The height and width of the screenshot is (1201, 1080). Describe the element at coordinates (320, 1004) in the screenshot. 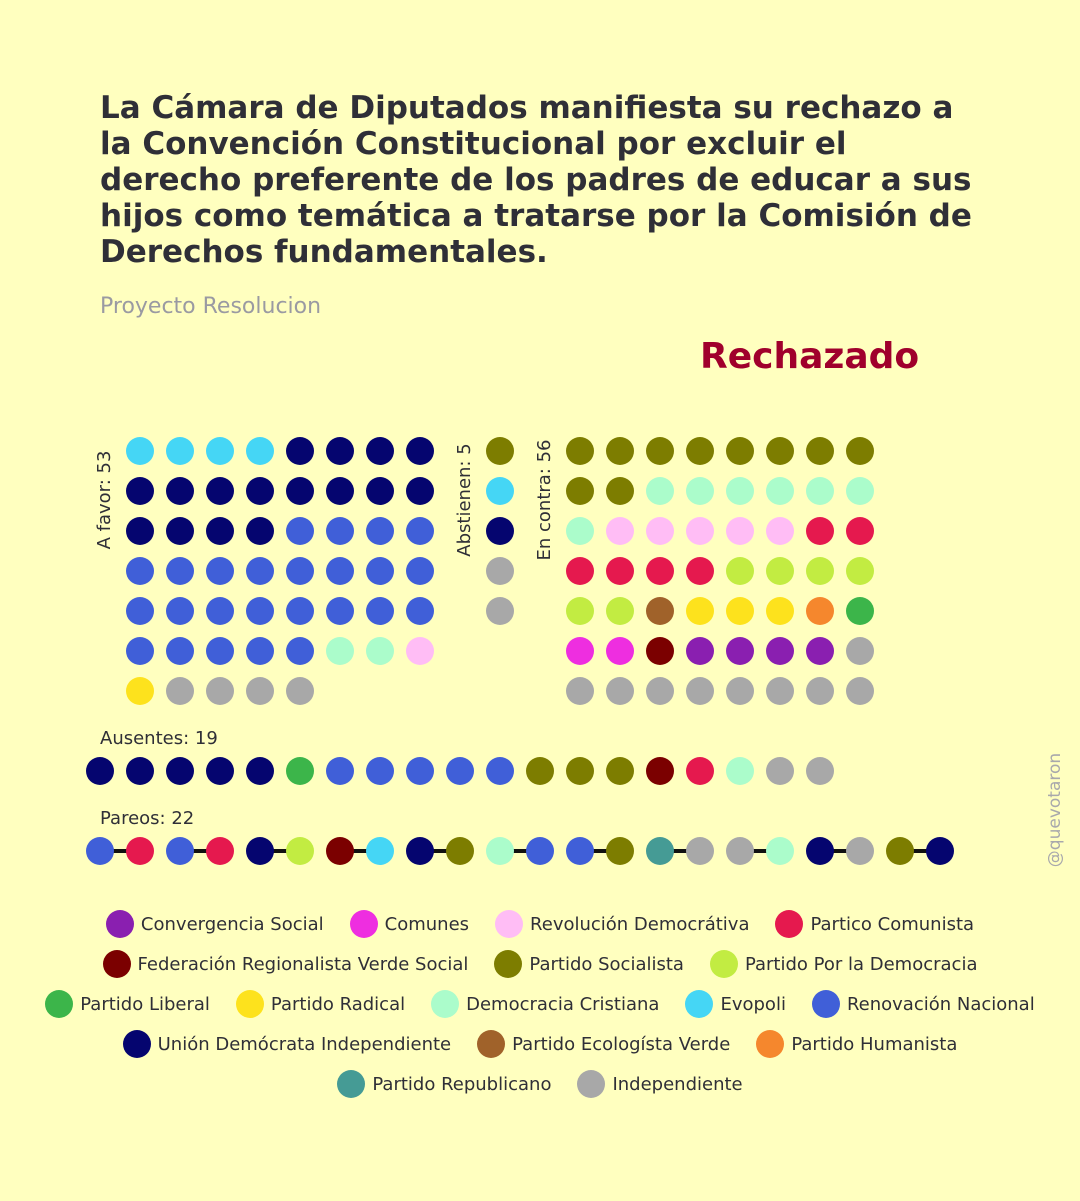

I see `legend-item: Partido Radical` at that location.